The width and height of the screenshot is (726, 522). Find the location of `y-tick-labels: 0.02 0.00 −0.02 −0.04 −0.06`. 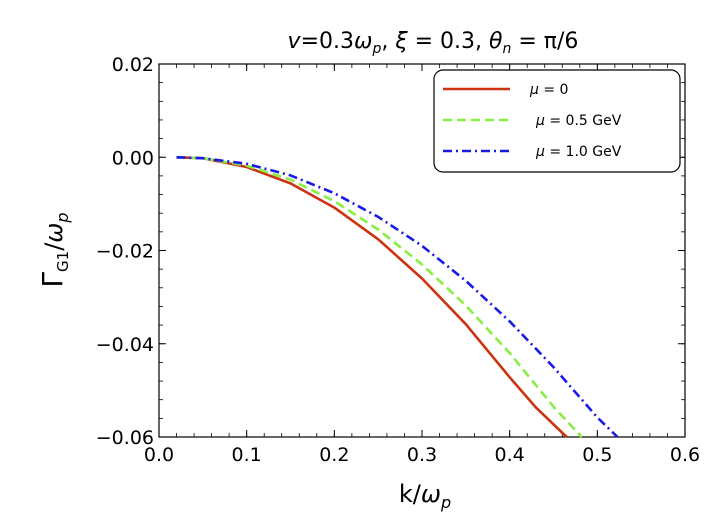

y-tick-labels: 0.02 0.00 −0.02 −0.04 −0.06 is located at coordinates (125, 251).